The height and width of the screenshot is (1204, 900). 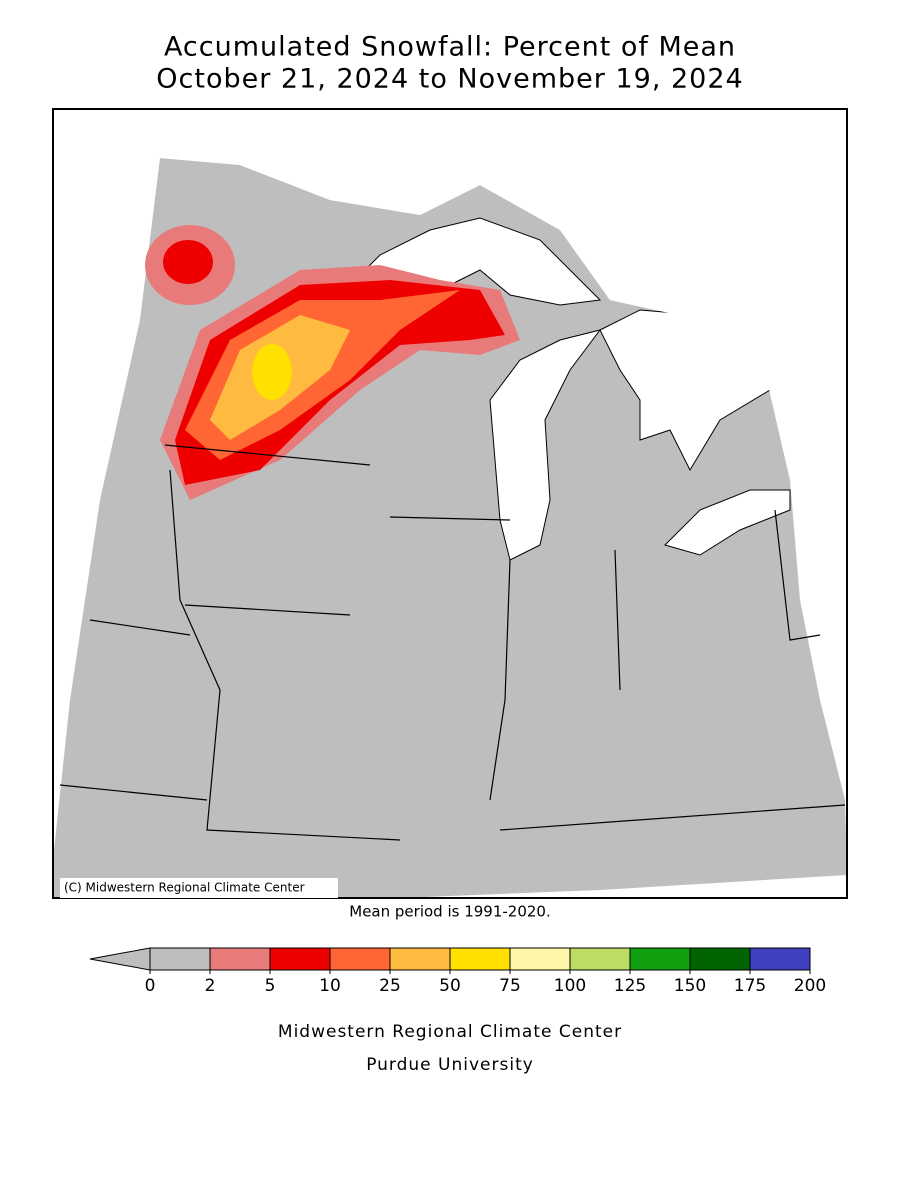 I want to click on colorbar-label: 200, so click(x=810, y=986).